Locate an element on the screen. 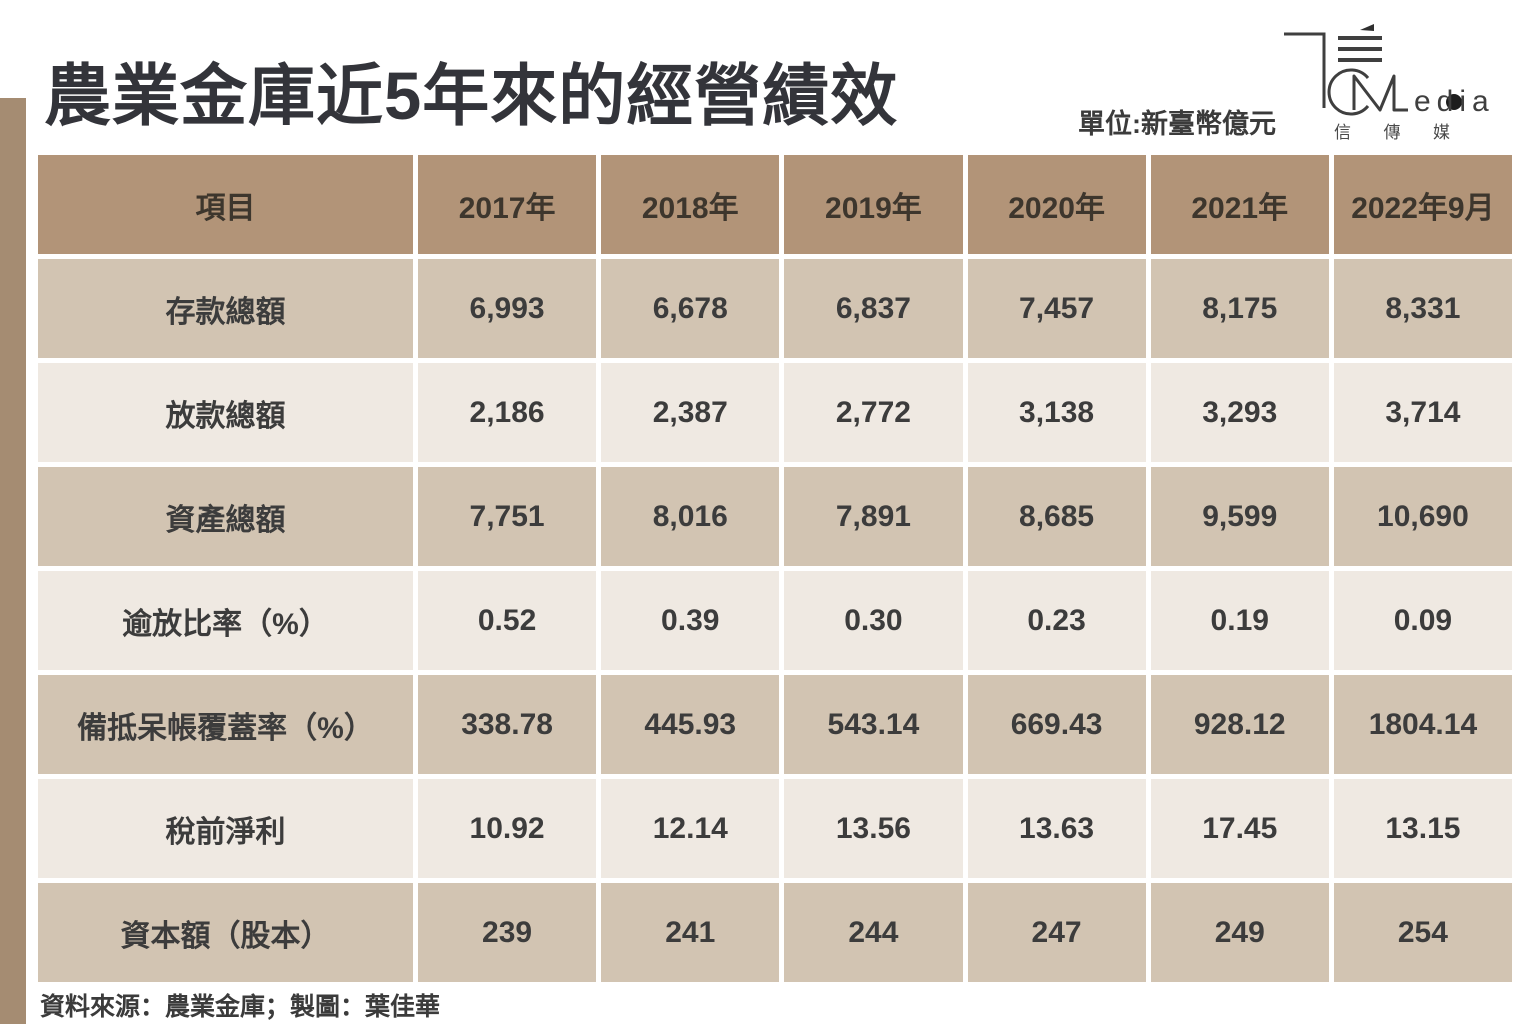  data-cell: 13.56 is located at coordinates (873, 828).